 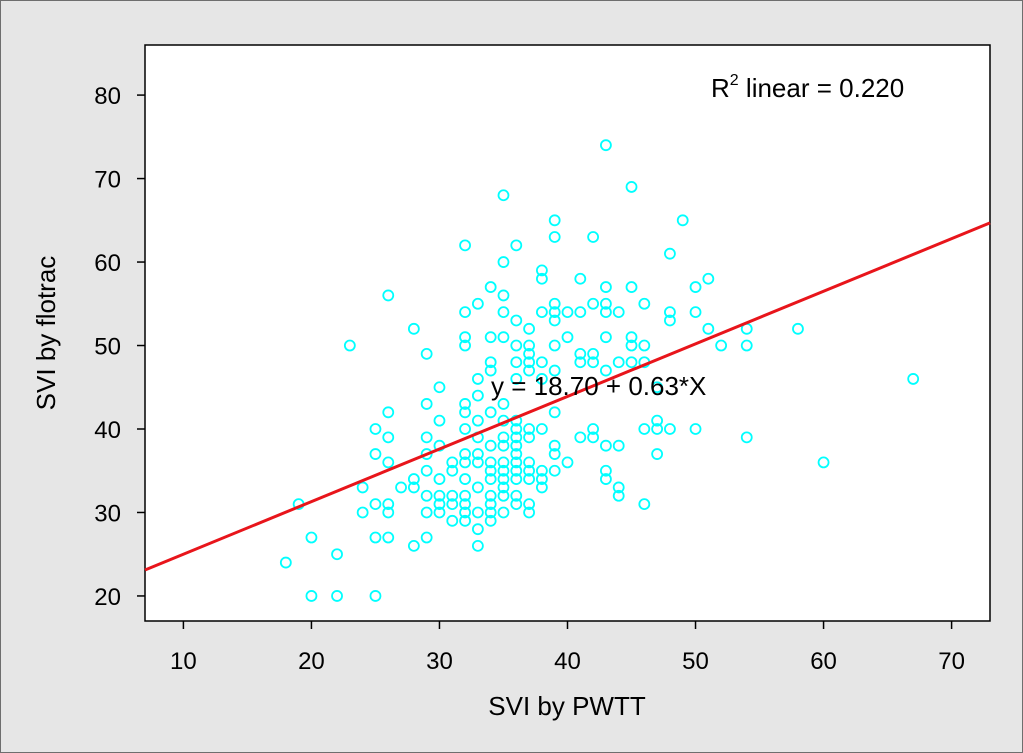 What do you see at coordinates (695, 661) in the screenshot?
I see `x-tick-label: 50` at bounding box center [695, 661].